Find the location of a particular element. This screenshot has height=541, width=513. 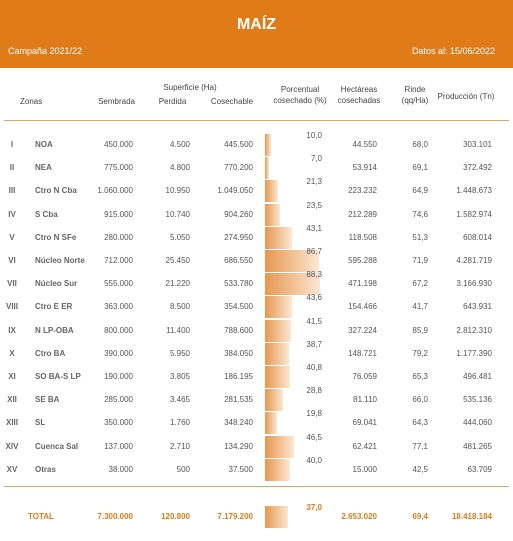

cell: 350.000 is located at coordinates (118, 423).